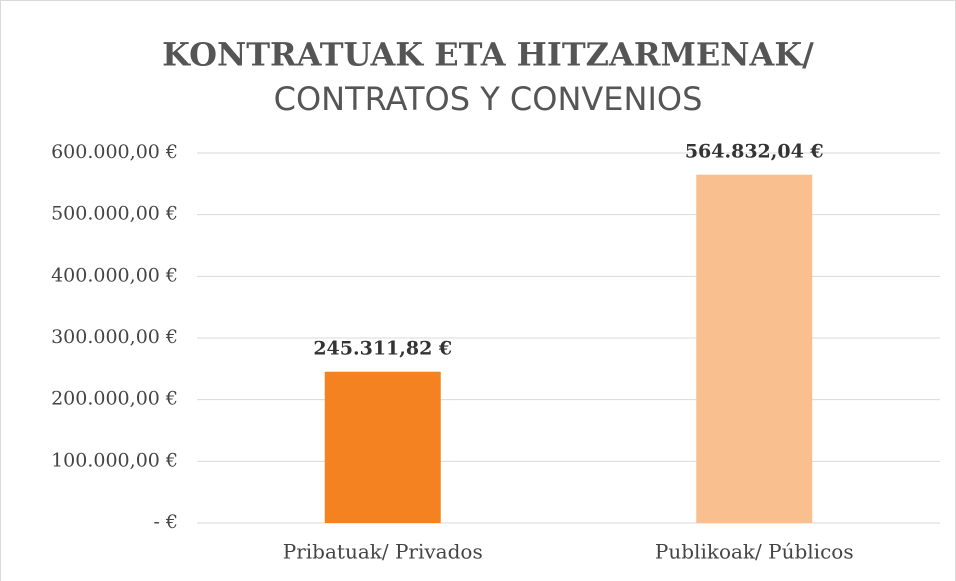 This screenshot has height=581, width=956. I want to click on y-tick-label: 500.000,00 €, so click(114, 214).